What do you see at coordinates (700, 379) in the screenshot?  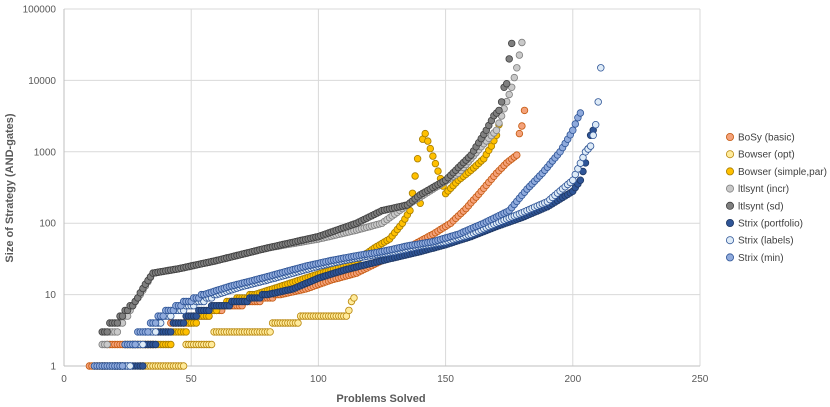 I see `x-tick-label: 250` at bounding box center [700, 379].